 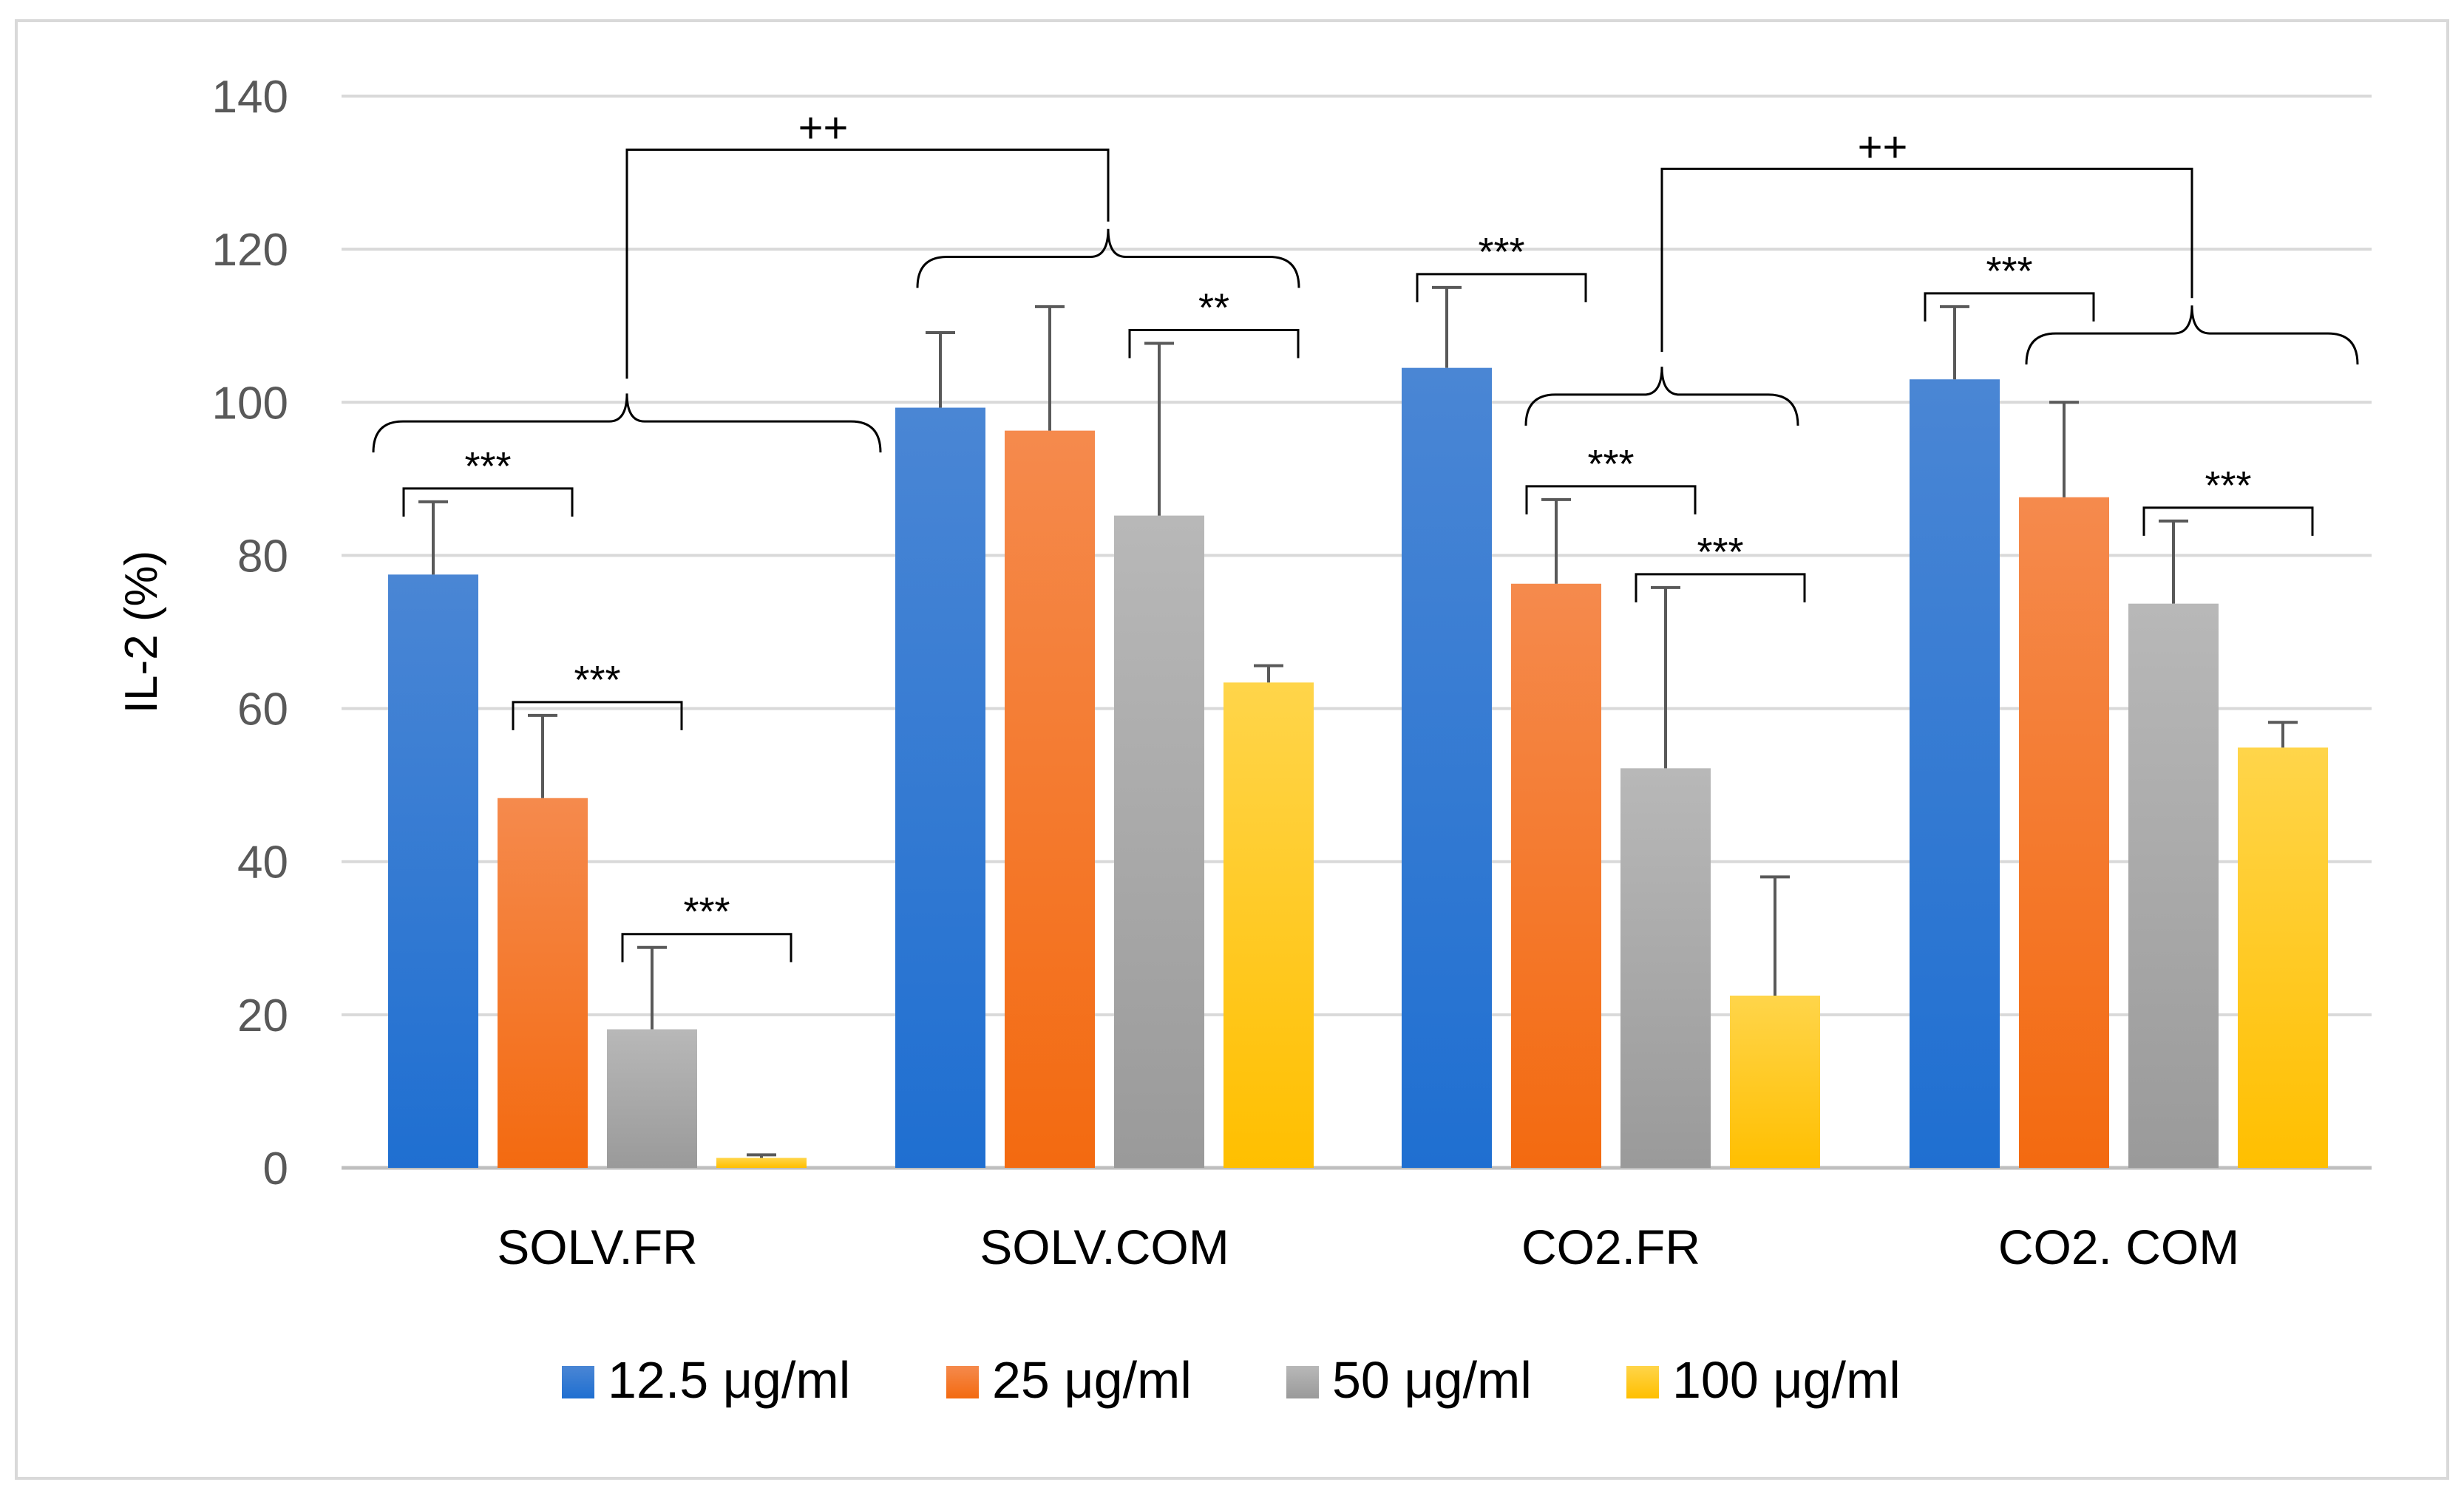 What do you see at coordinates (250, 97) in the screenshot?
I see `y-tick-label: 140` at bounding box center [250, 97].